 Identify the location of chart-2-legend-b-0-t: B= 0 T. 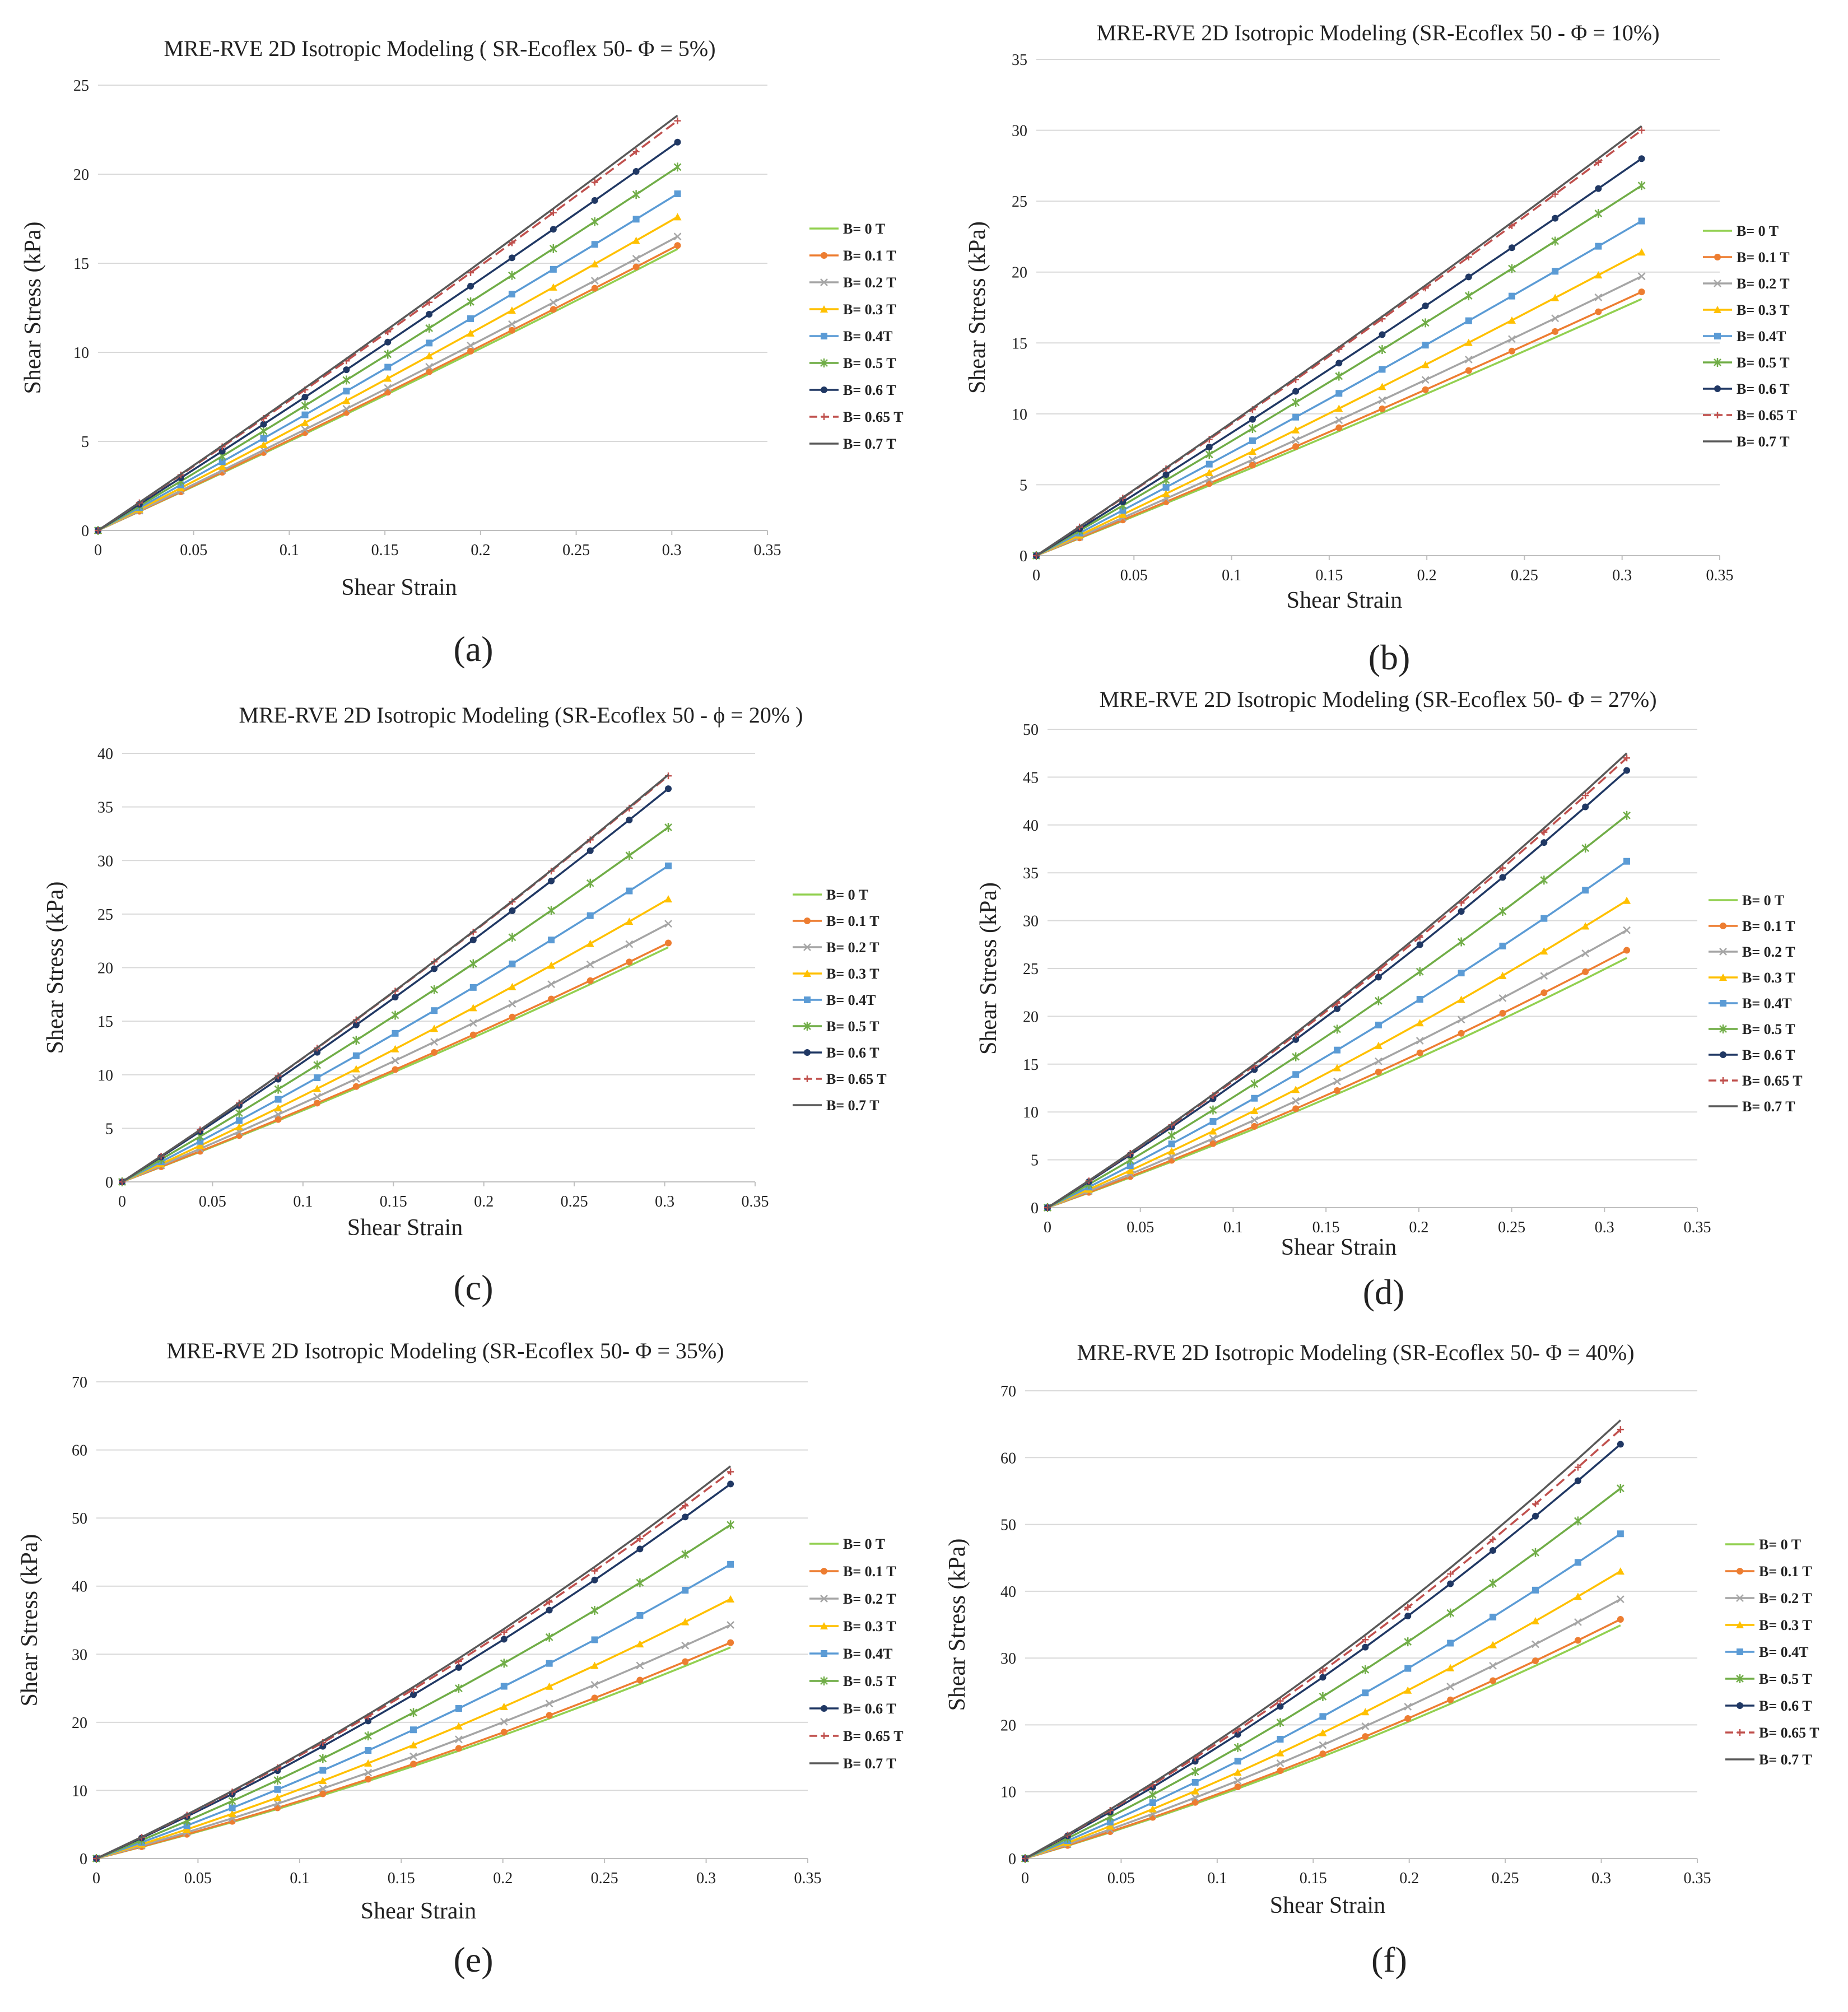
(1741, 231).